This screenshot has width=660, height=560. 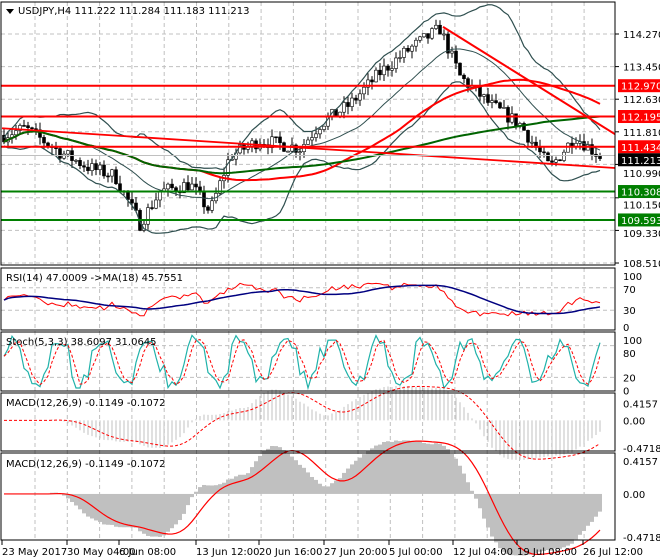 I want to click on macd-signal-line, so click(x=302, y=422).